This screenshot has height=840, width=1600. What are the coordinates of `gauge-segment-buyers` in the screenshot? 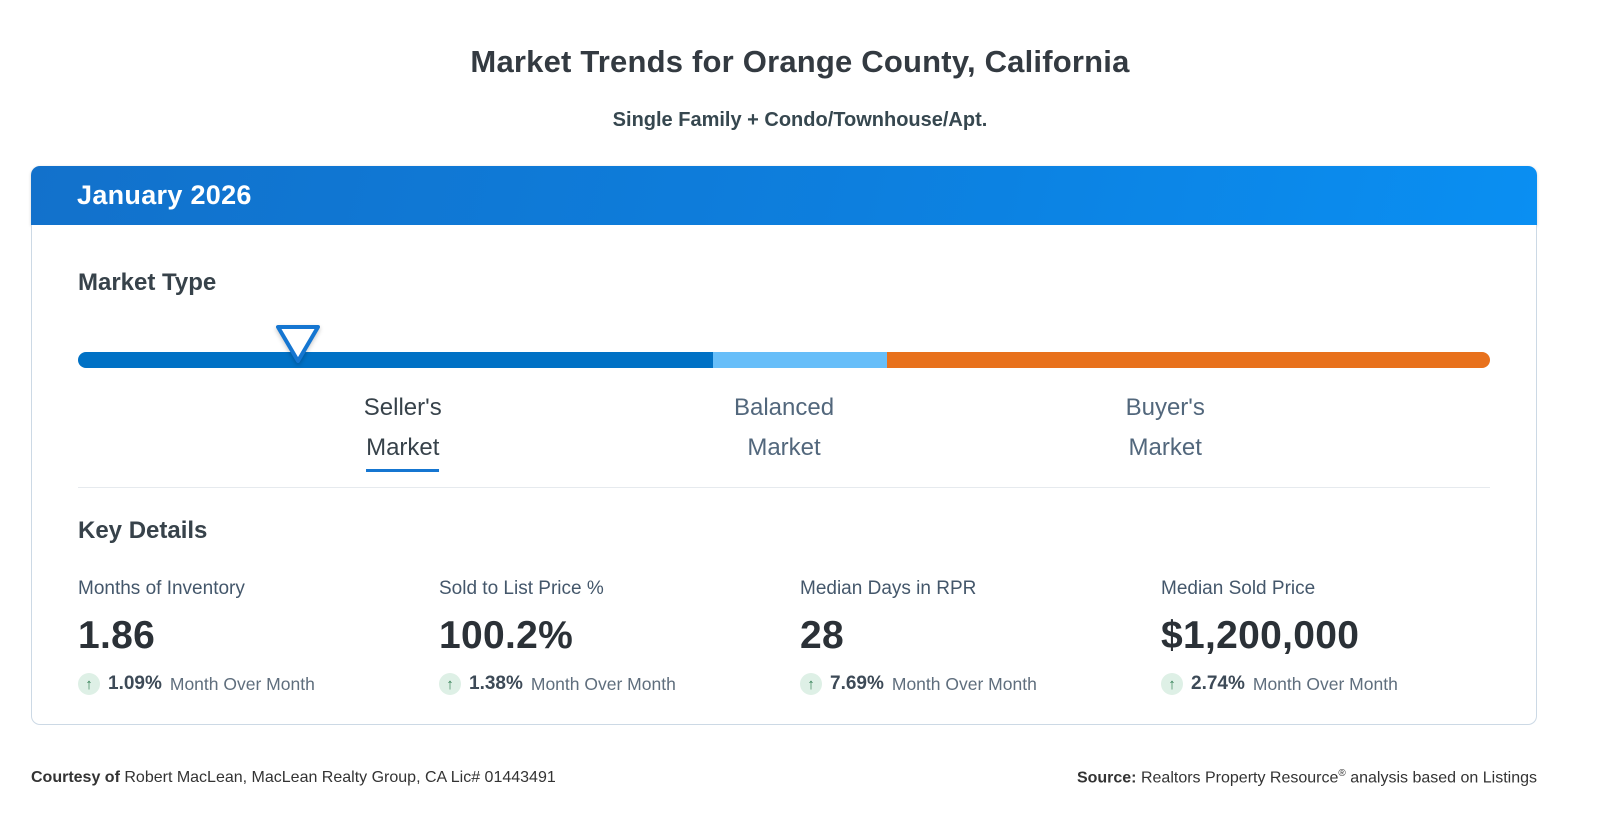 It's located at (1188, 360).